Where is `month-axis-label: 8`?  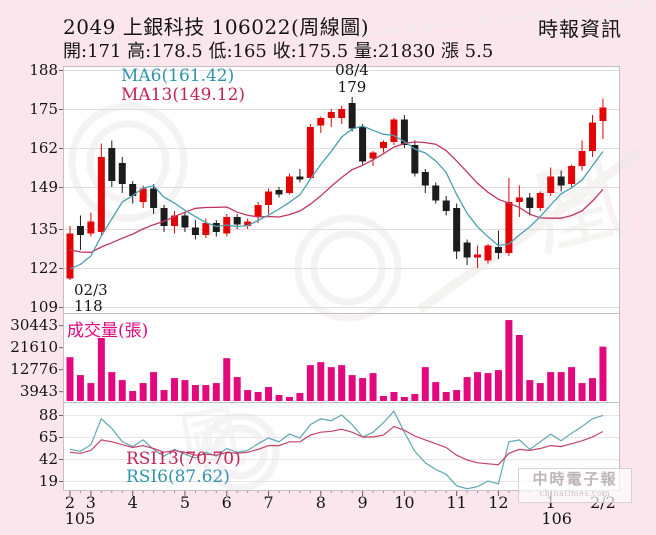 month-axis-label: 8 is located at coordinates (320, 502).